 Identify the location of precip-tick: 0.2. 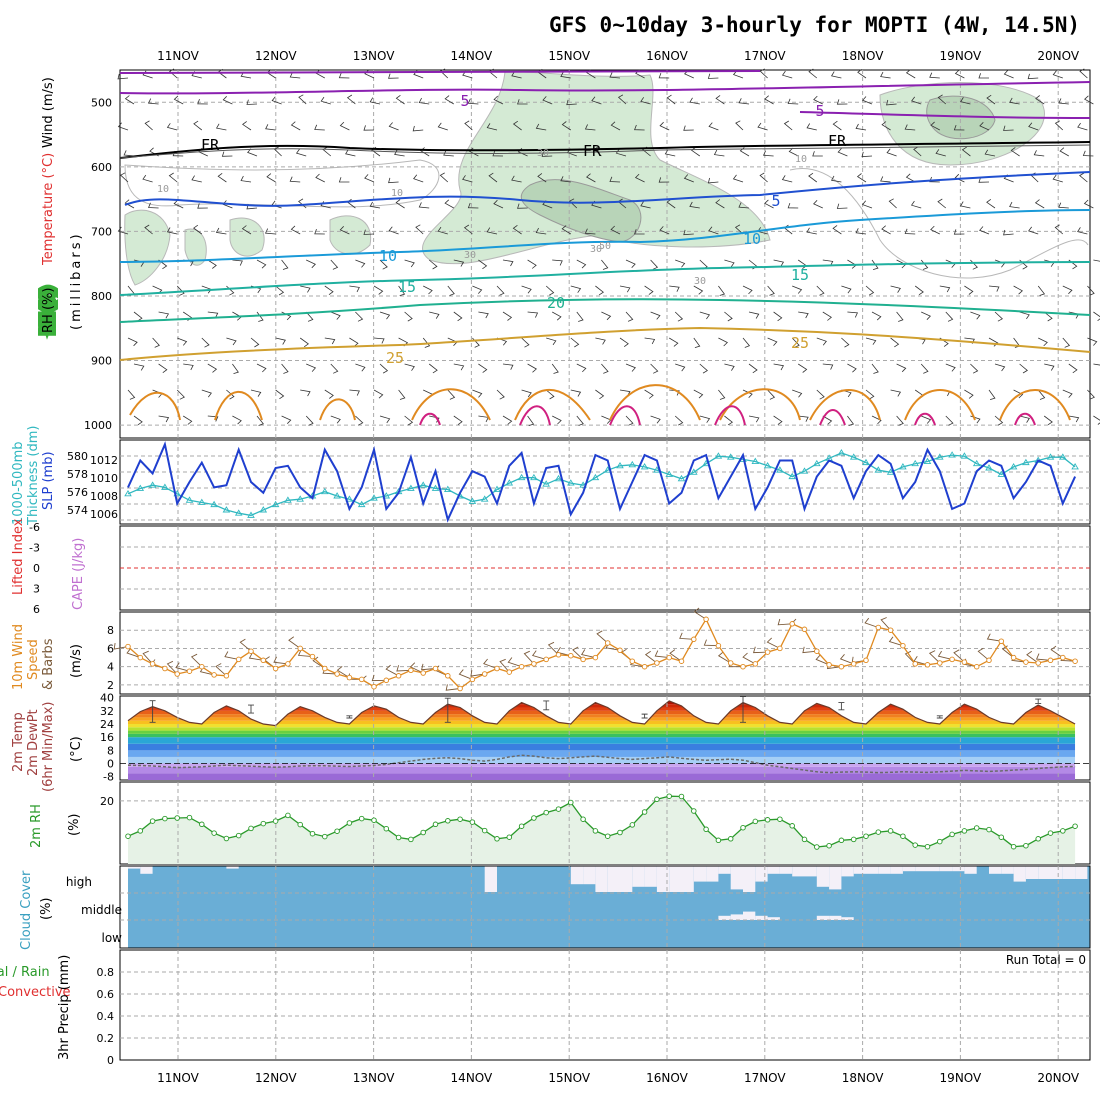
(106, 1038).